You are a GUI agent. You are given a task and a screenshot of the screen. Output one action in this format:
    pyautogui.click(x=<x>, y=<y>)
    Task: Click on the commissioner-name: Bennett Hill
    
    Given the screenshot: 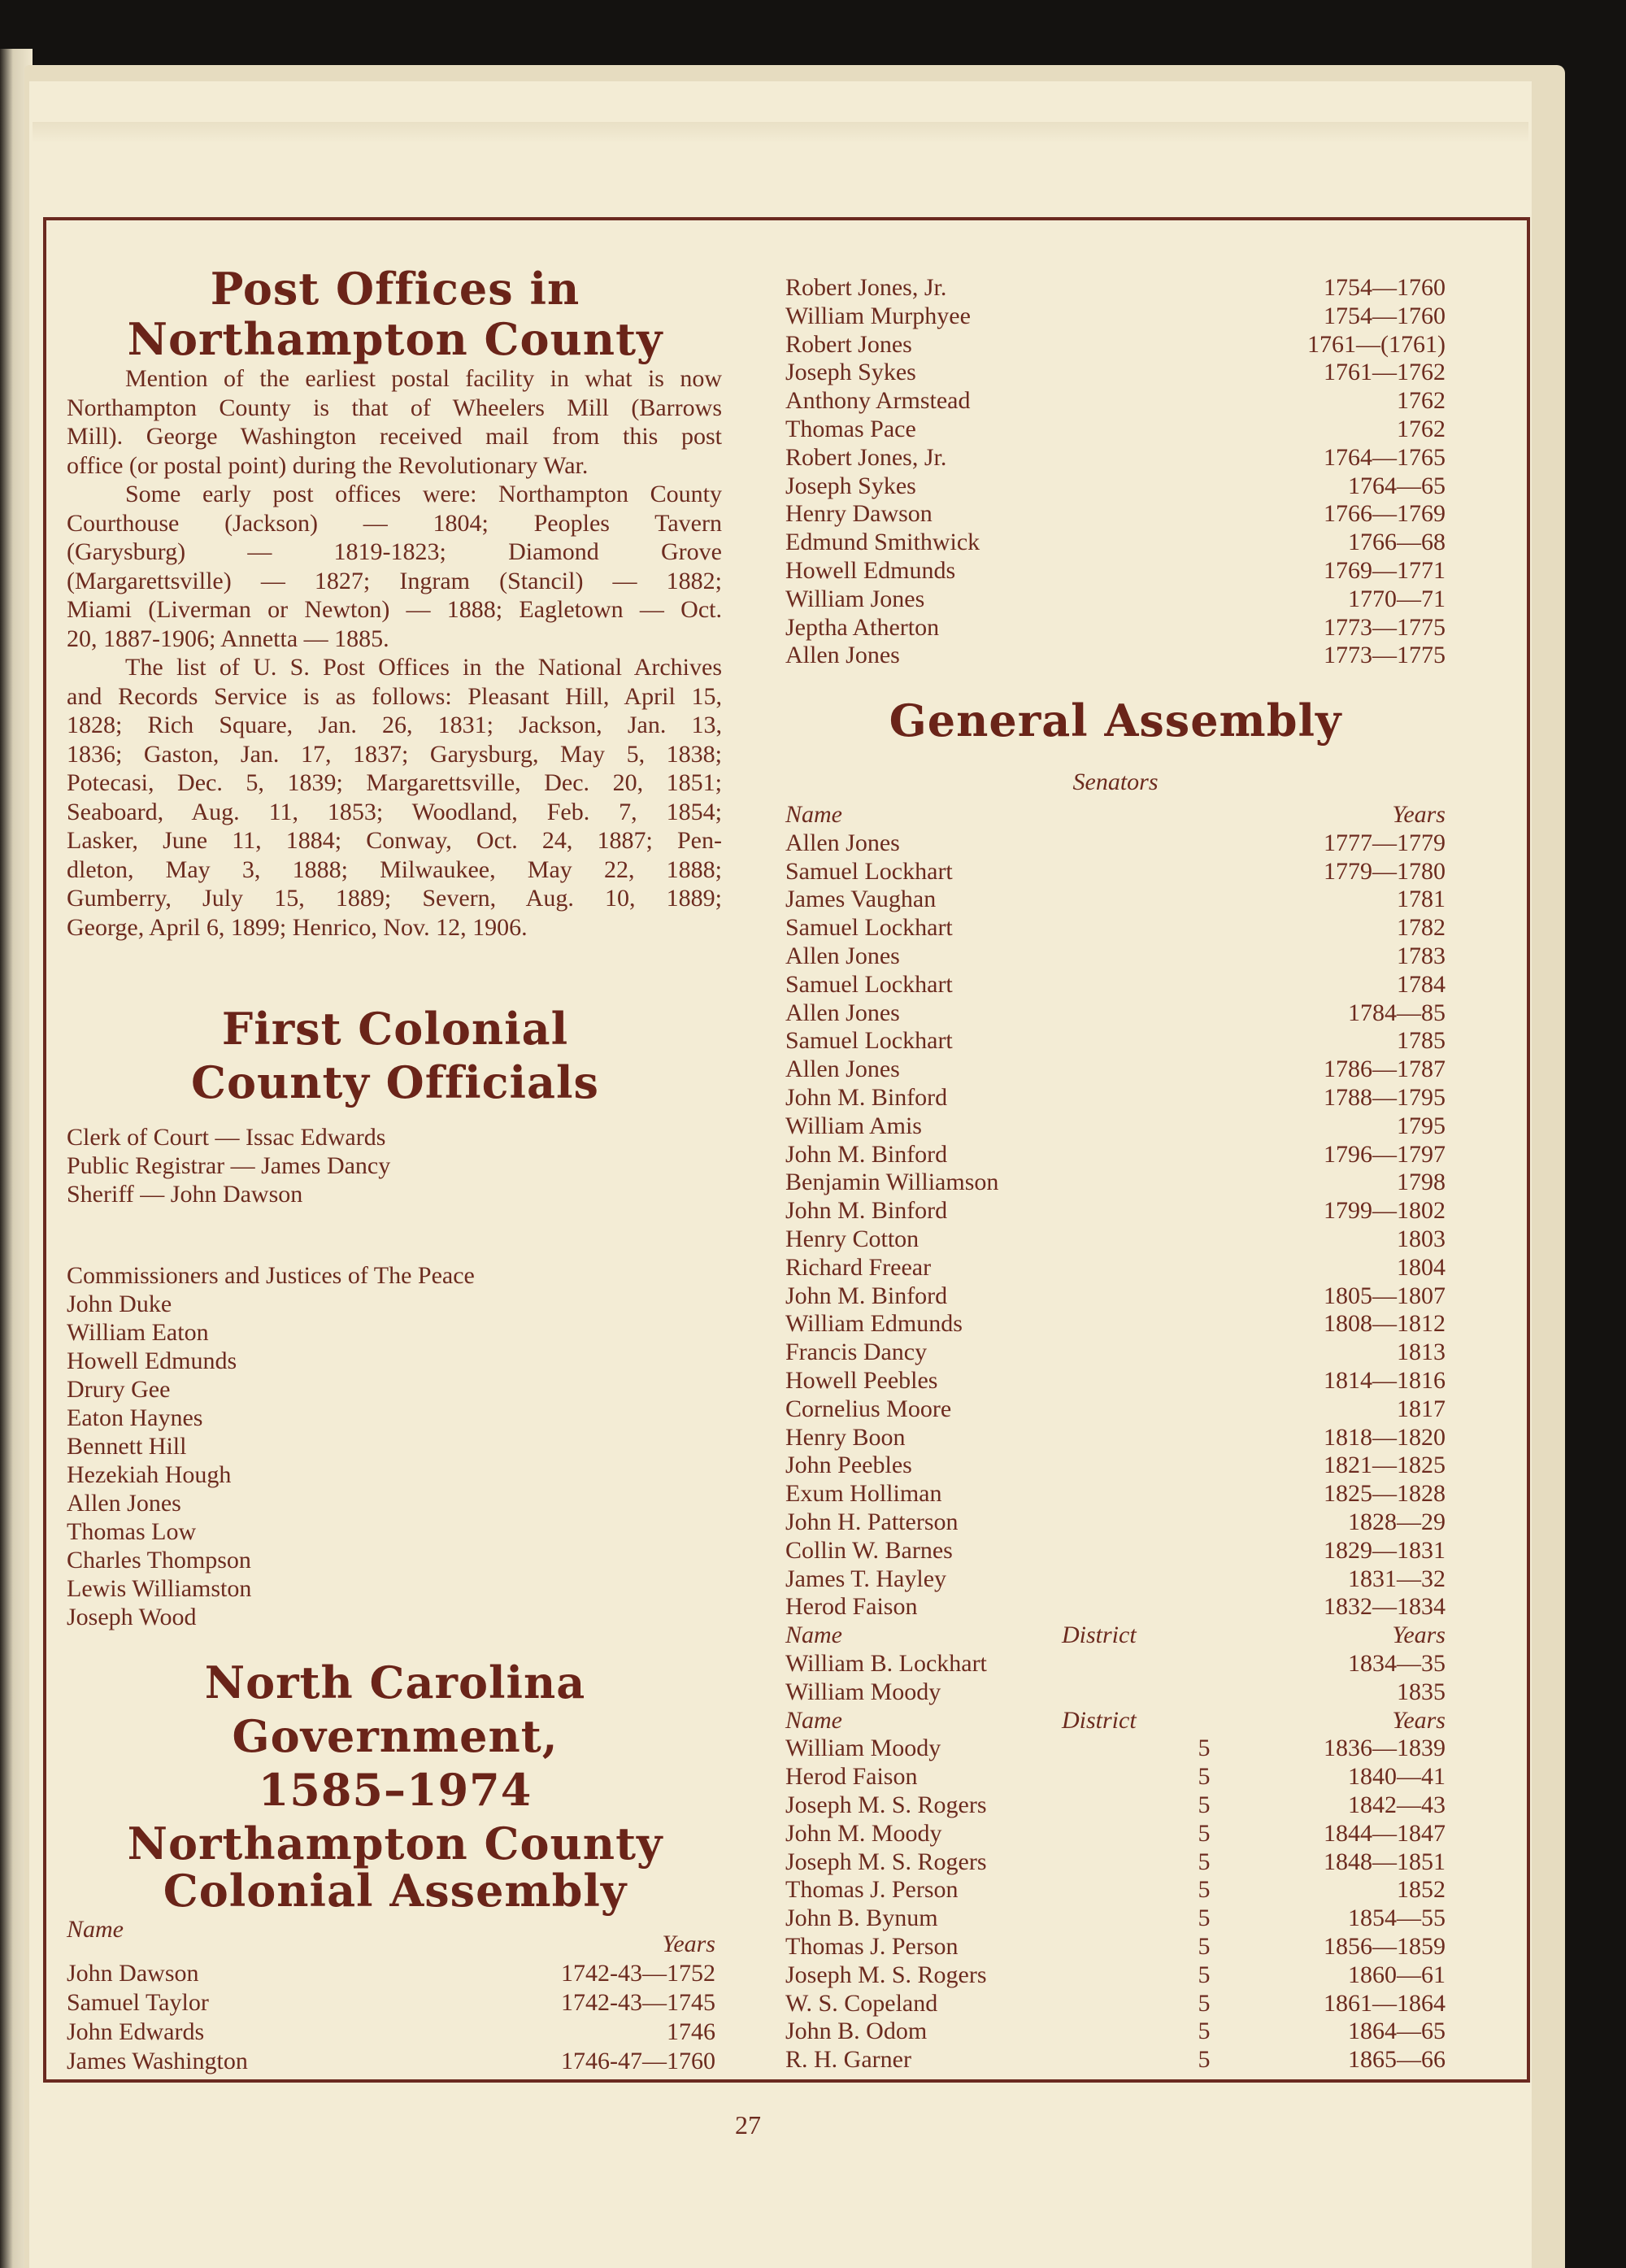 What is the action you would take?
    pyautogui.click(x=127, y=1446)
    